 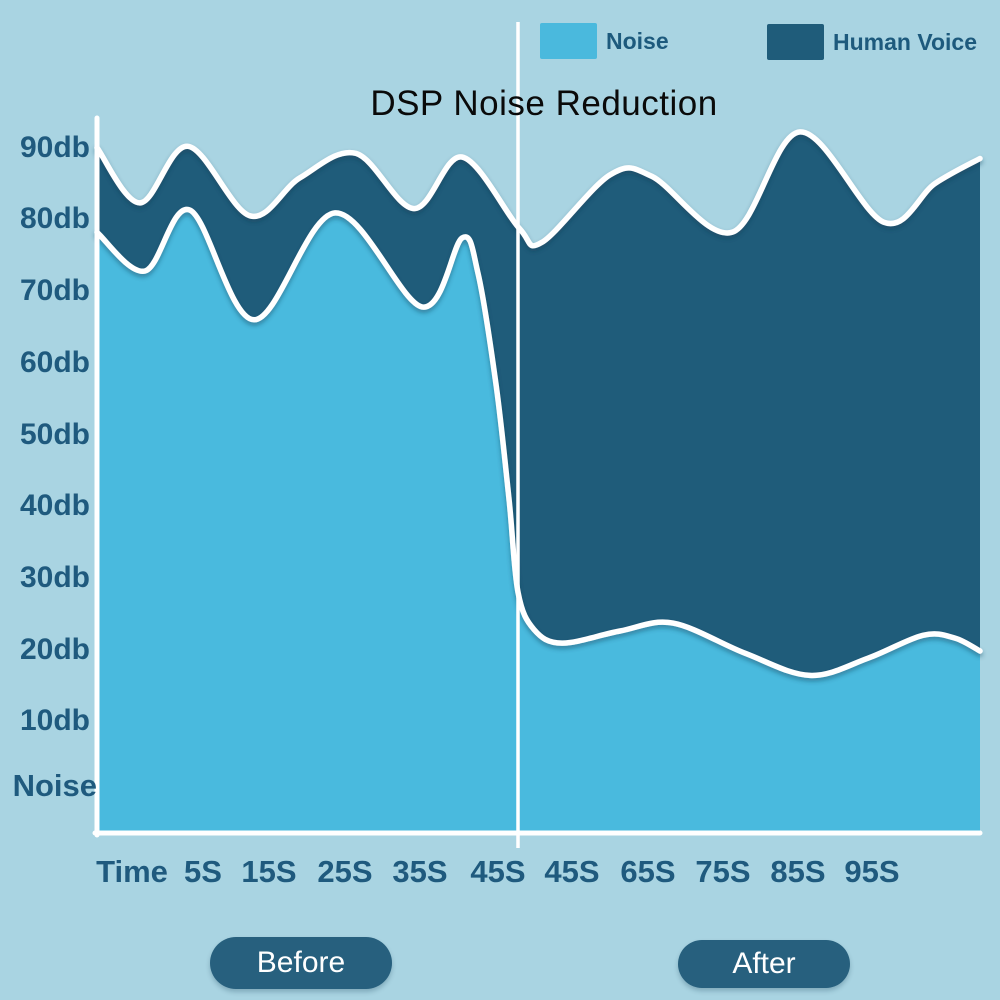 What do you see at coordinates (54, 649) in the screenshot?
I see `y-tick-label: 20db` at bounding box center [54, 649].